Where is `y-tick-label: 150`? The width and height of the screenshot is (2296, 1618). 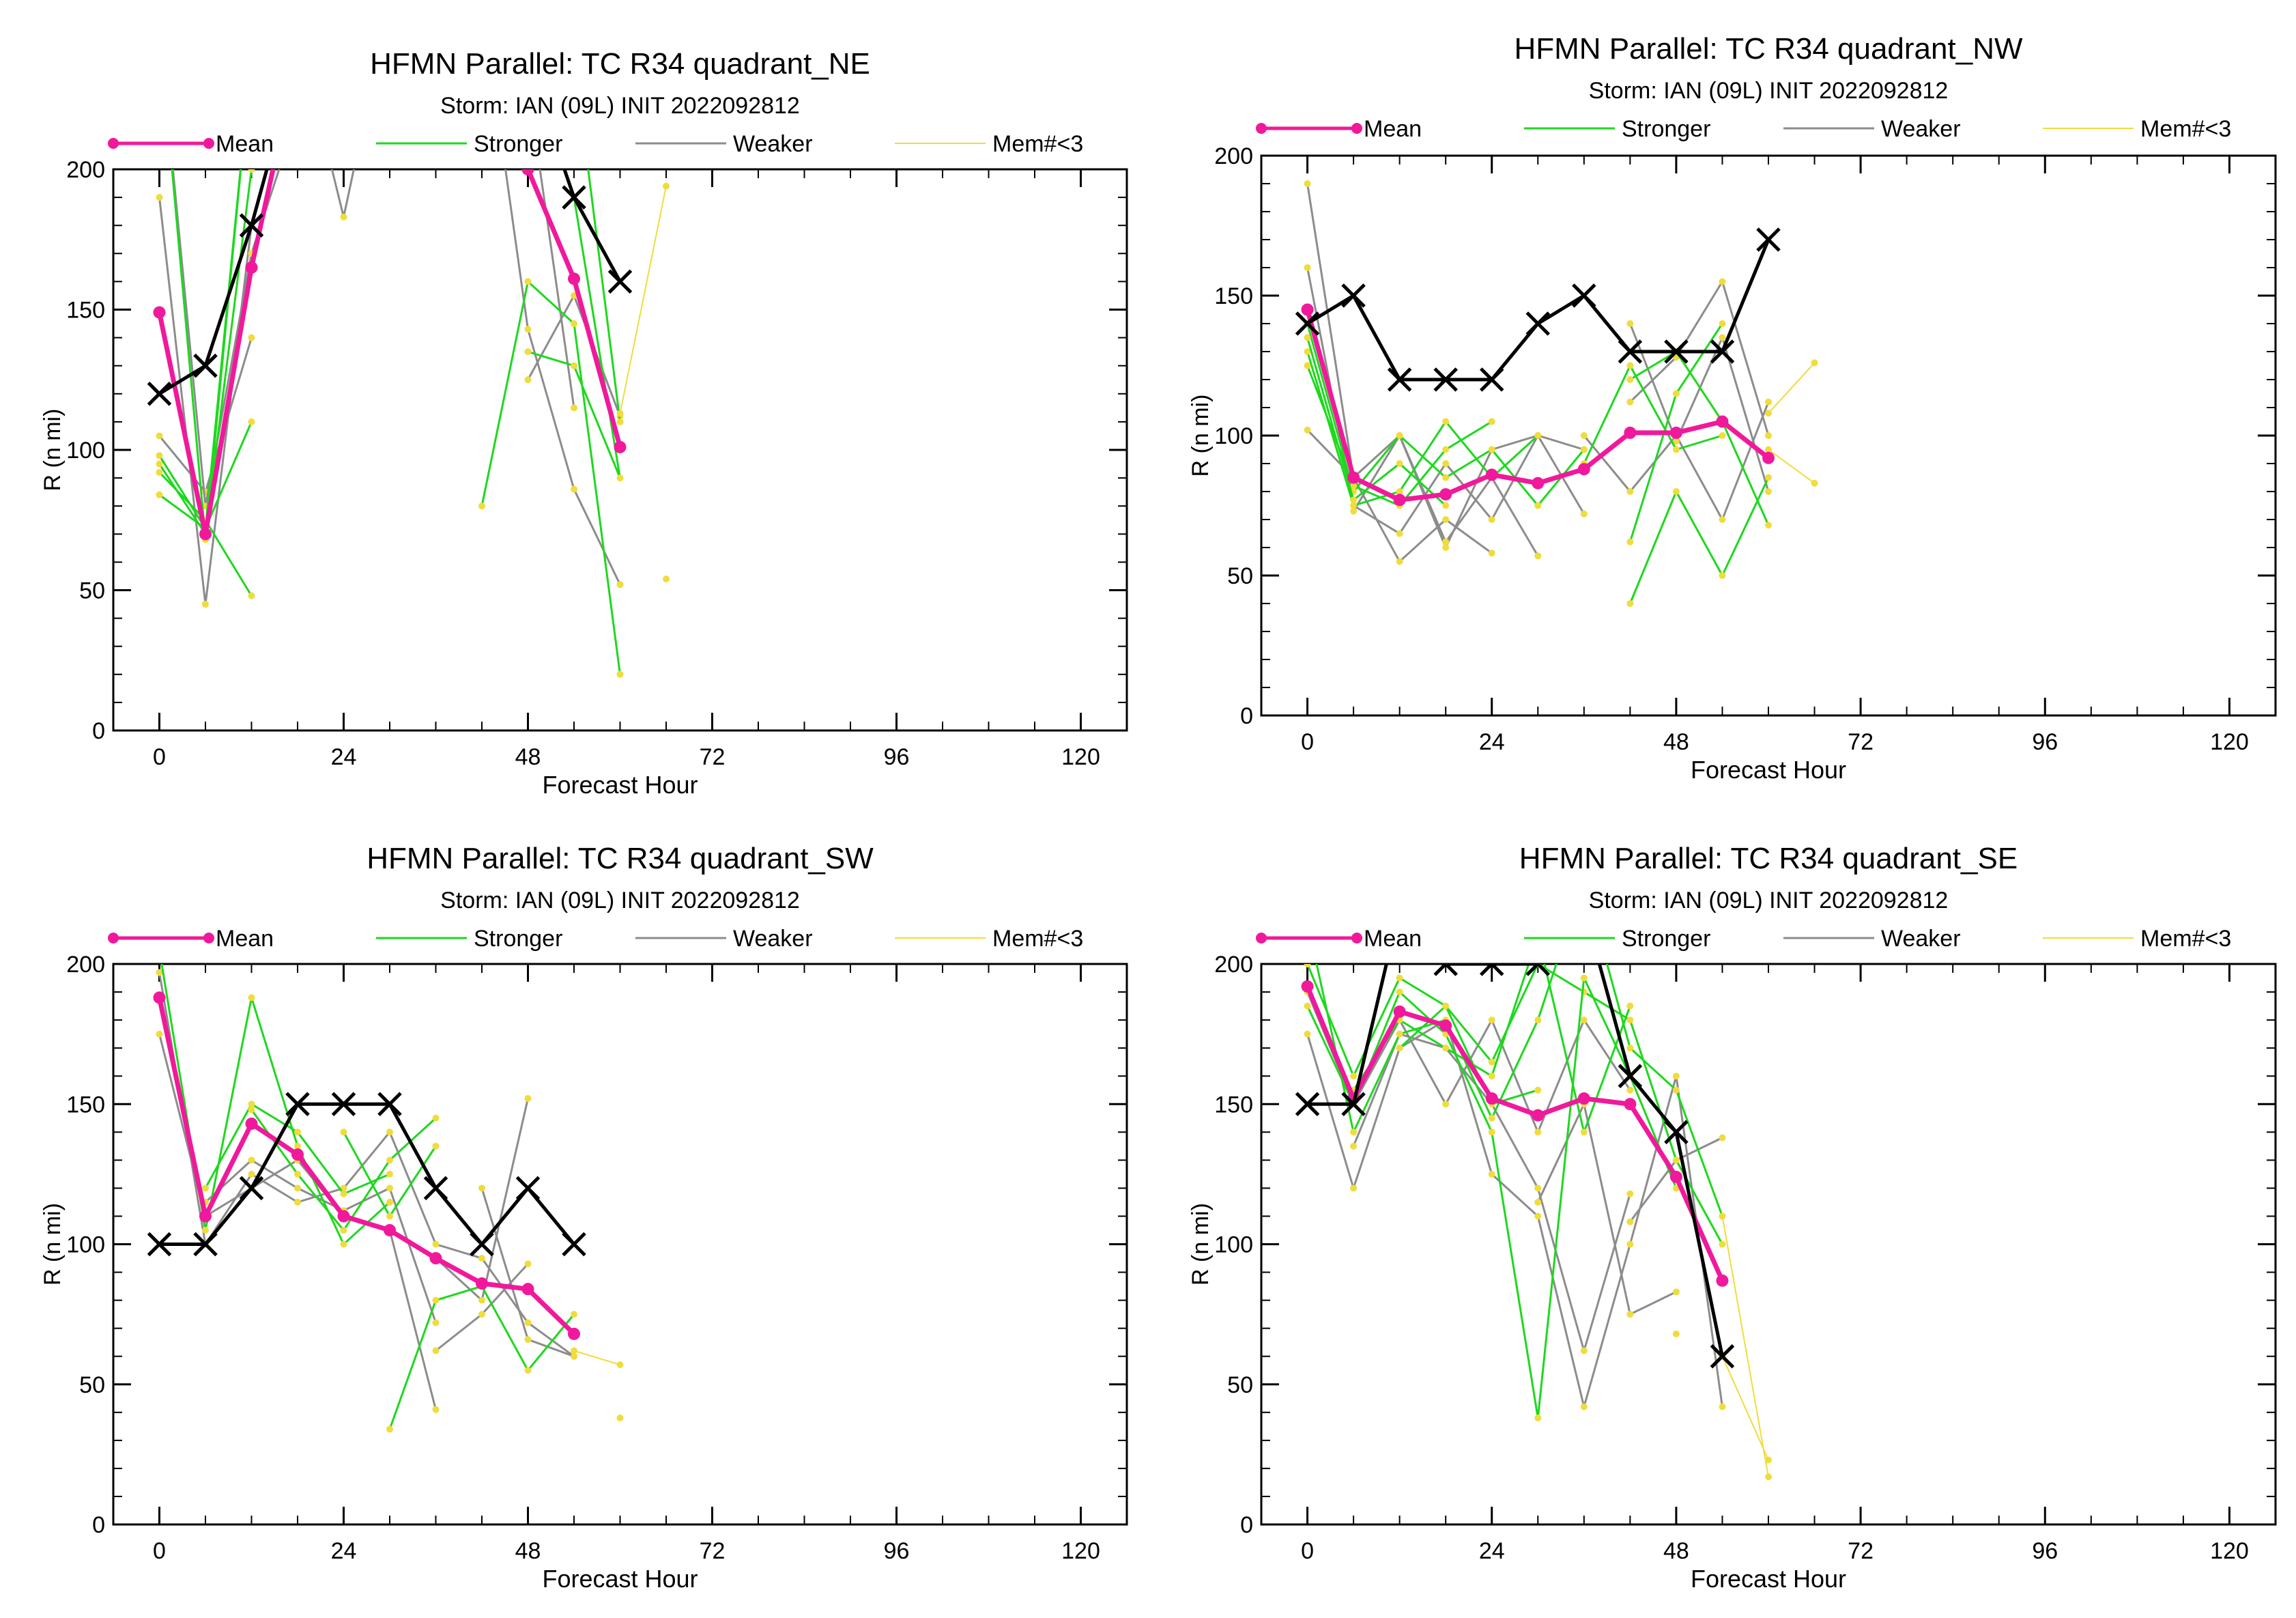 y-tick-label: 150 is located at coordinates (86, 1105).